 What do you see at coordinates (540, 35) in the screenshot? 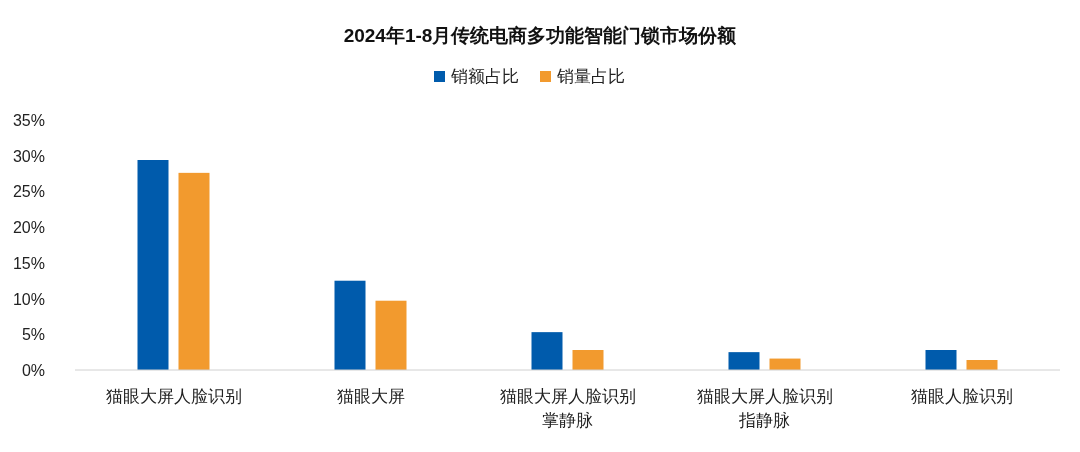
I see `chart-title: 2024年1-8月传统电商多功能智能门锁市场份额` at bounding box center [540, 35].